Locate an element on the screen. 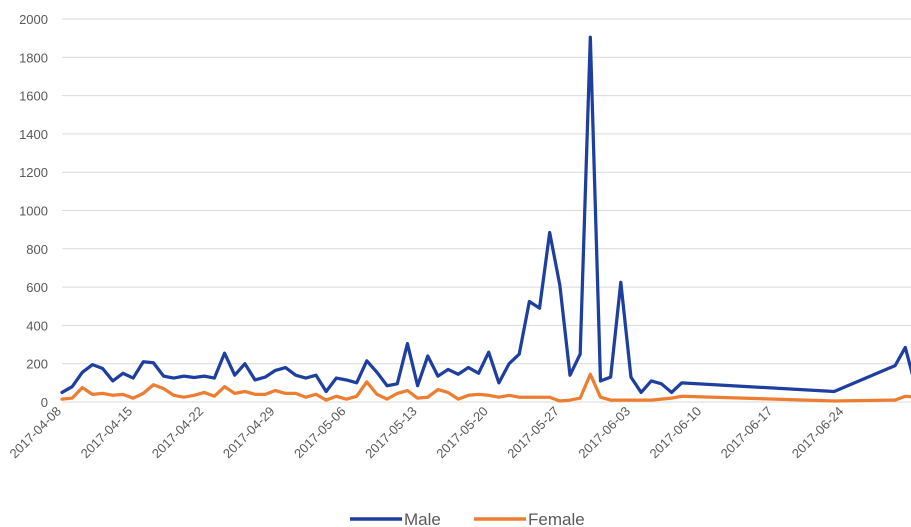 This screenshot has width=911, height=527. x-tick-label: 2017-05-27 is located at coordinates (533, 433).